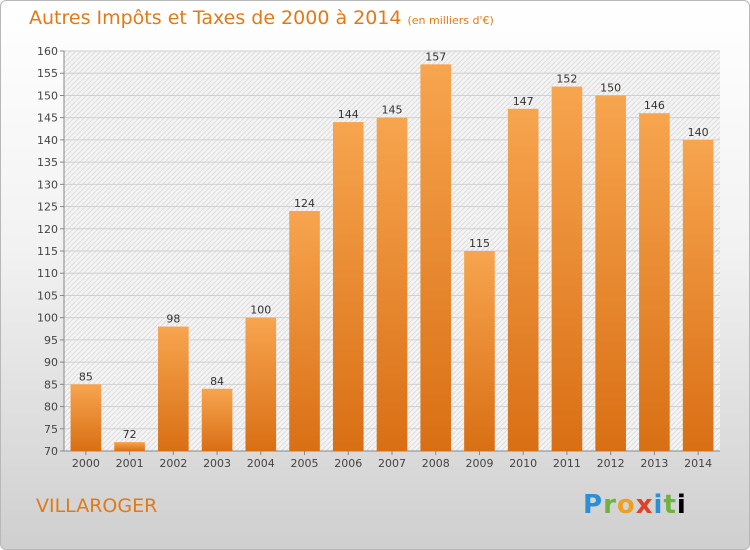 This screenshot has height=550, width=750. What do you see at coordinates (479, 243) in the screenshot?
I see `data-label: 115` at bounding box center [479, 243].